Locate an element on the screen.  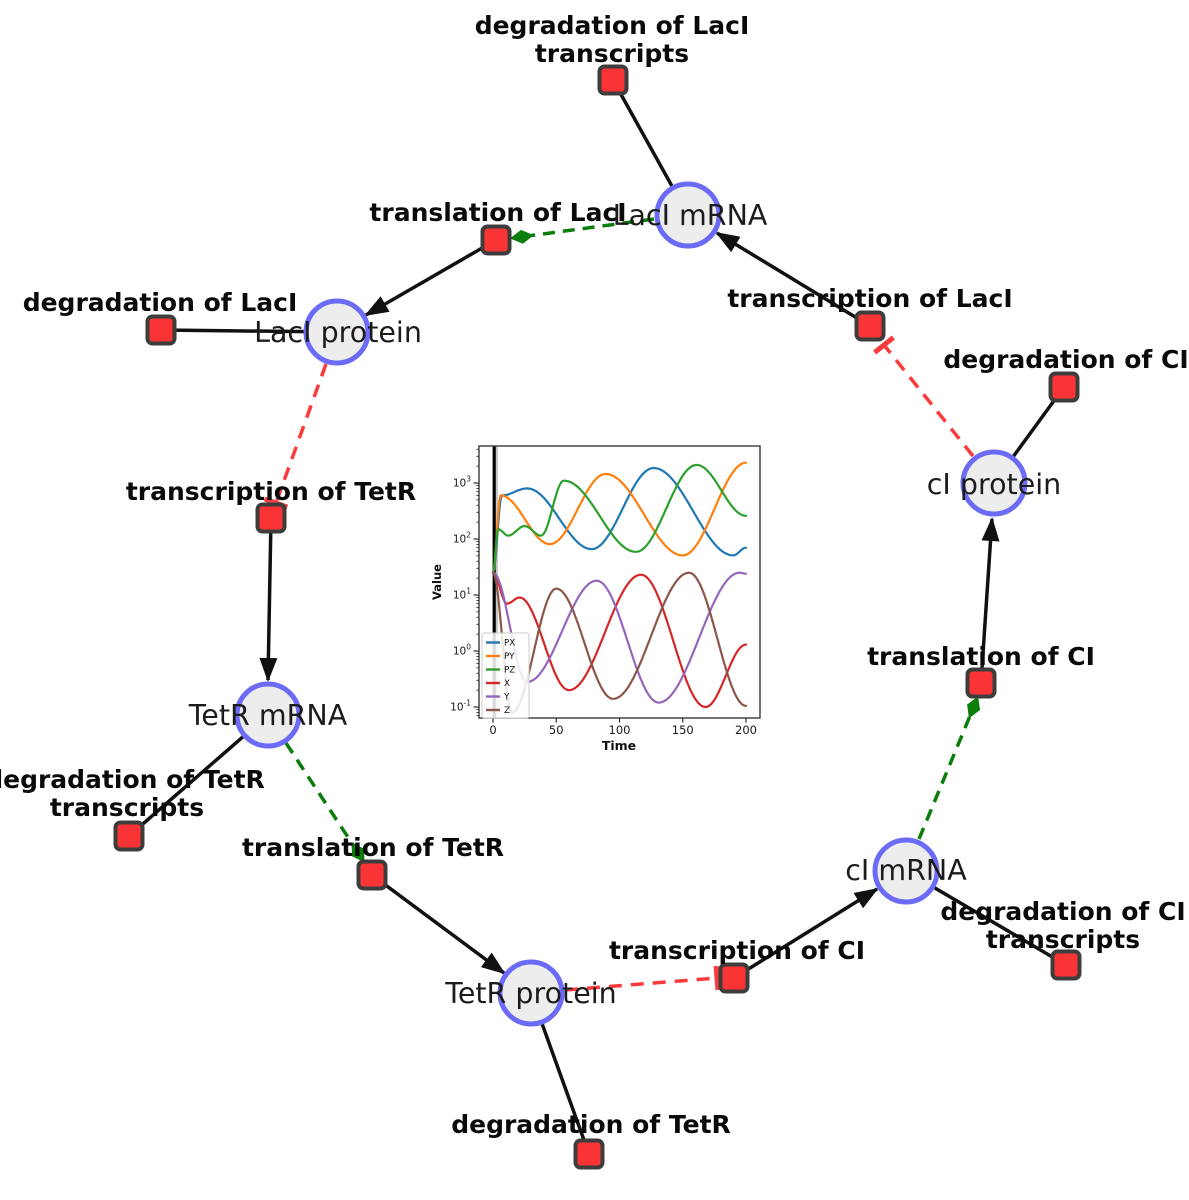
species-node-tetr-mrna is located at coordinates (268, 715).